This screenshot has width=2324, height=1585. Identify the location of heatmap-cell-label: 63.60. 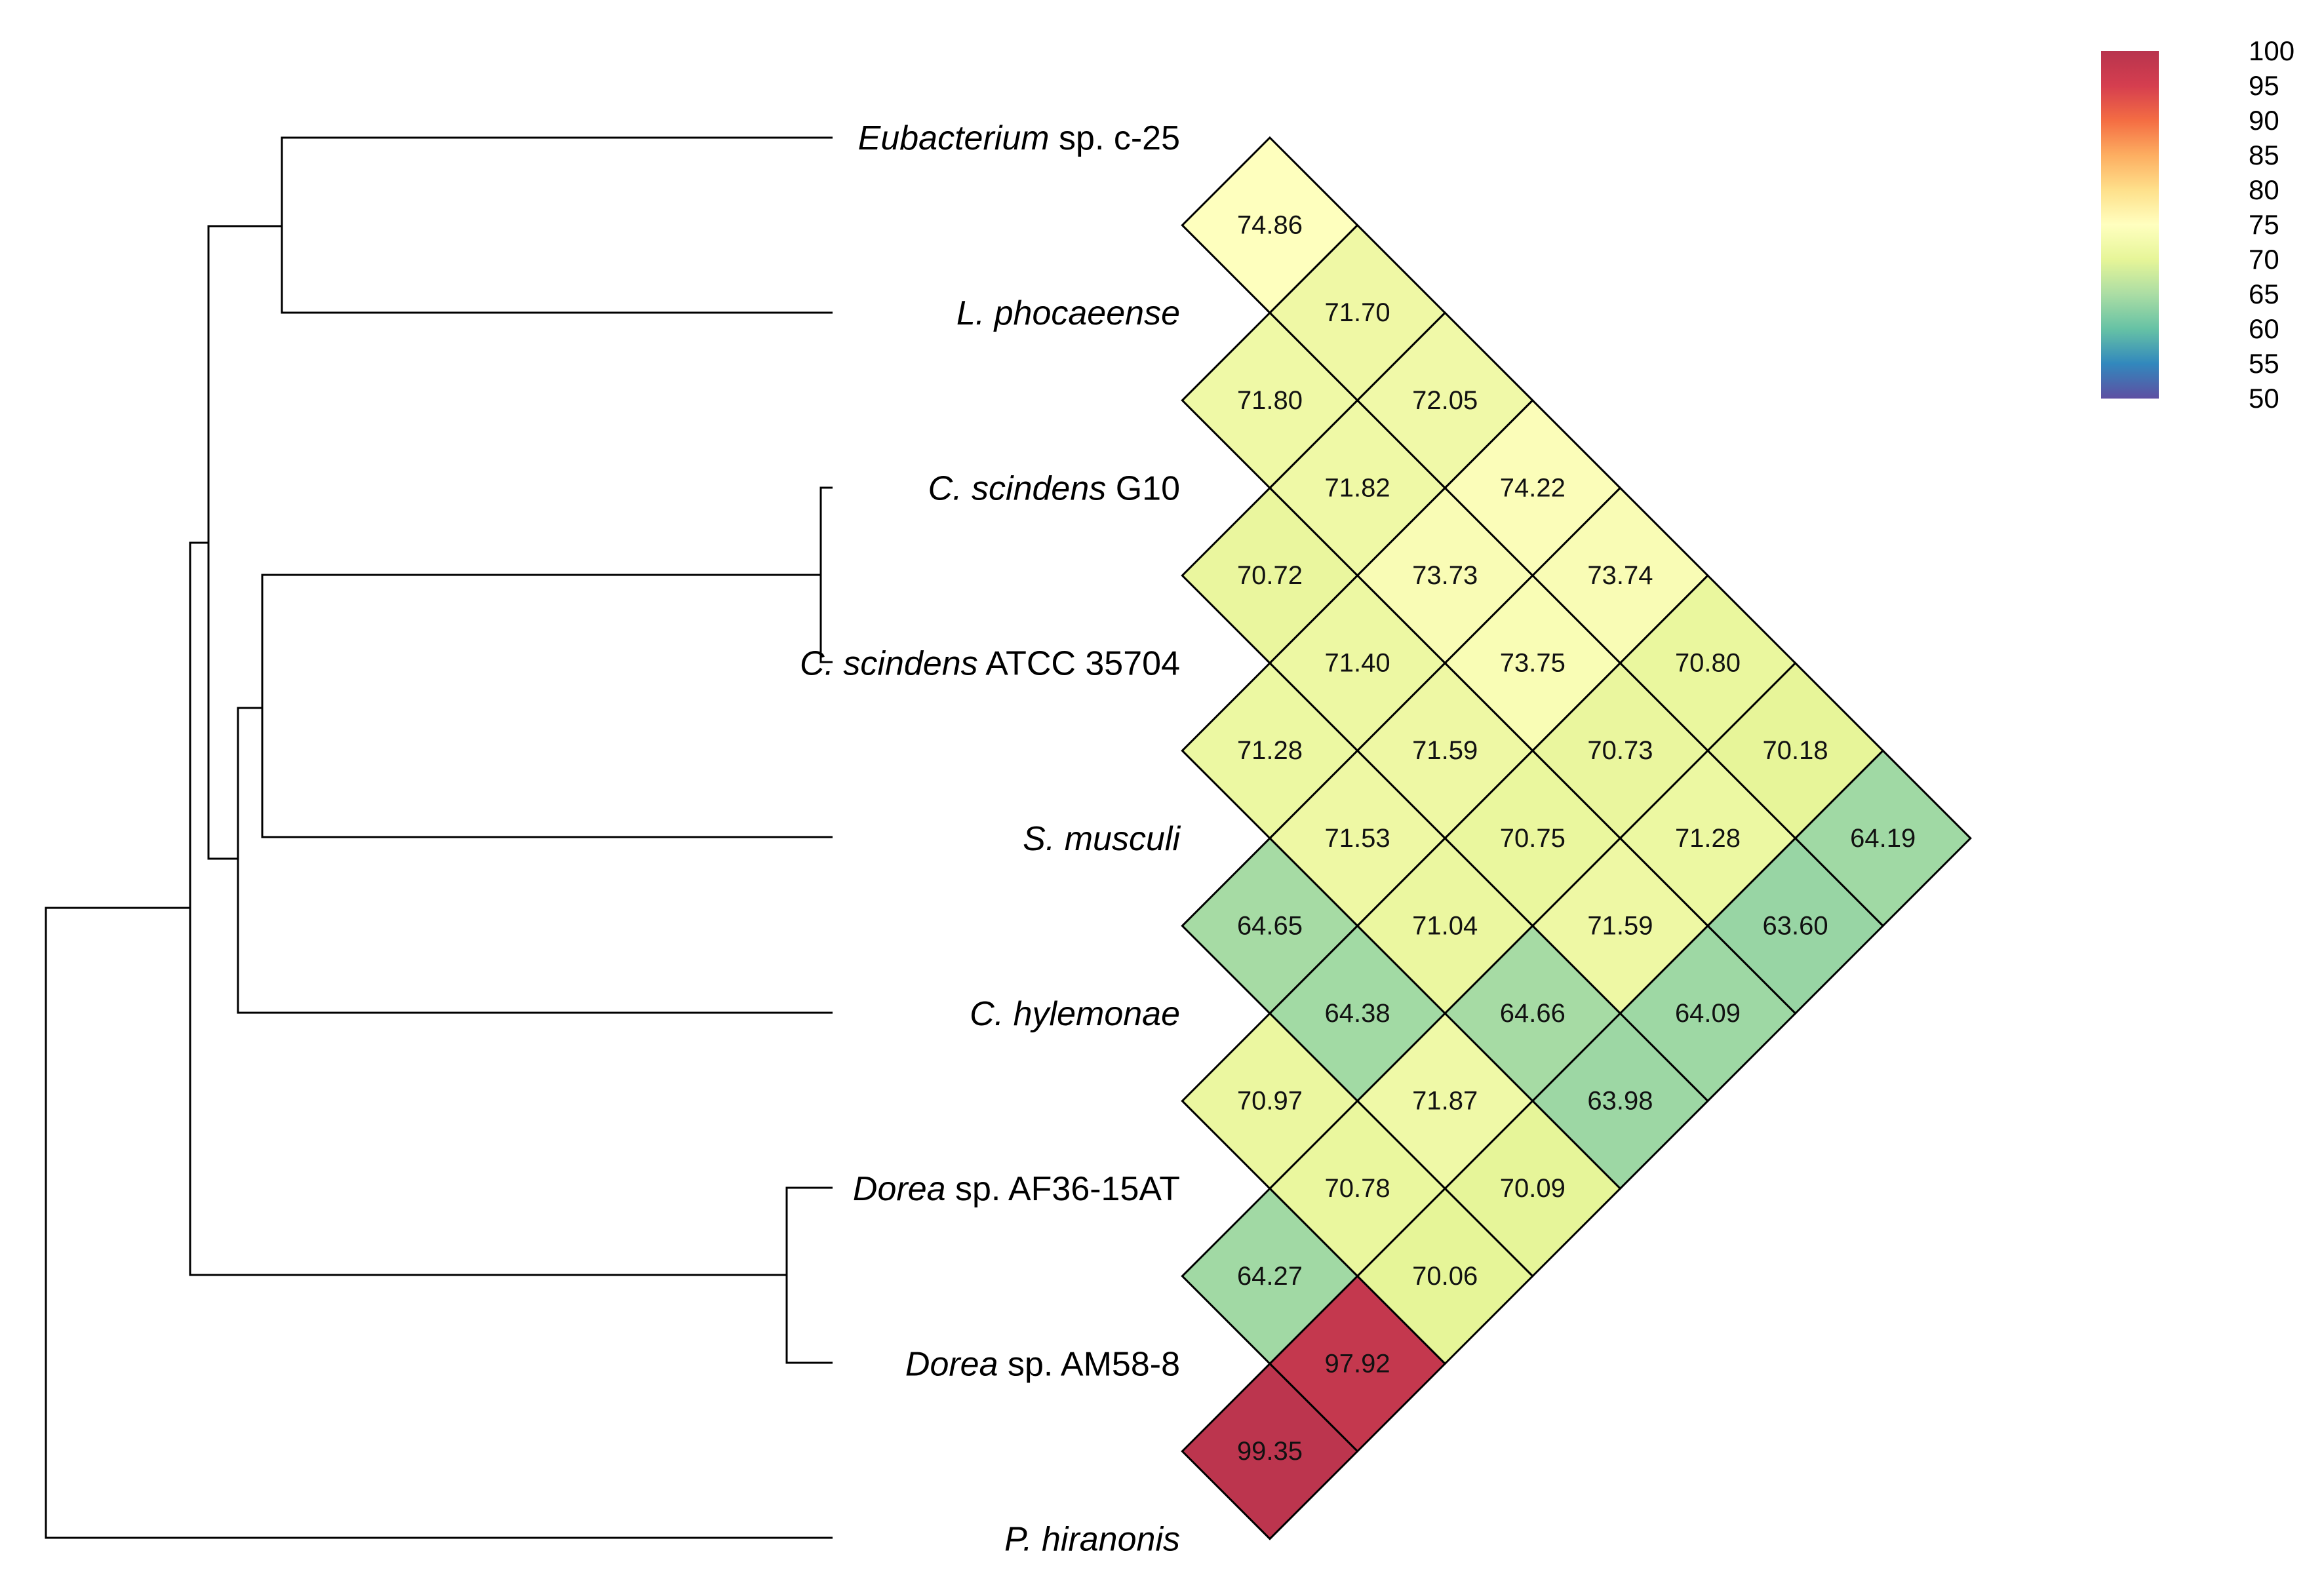
(1796, 925).